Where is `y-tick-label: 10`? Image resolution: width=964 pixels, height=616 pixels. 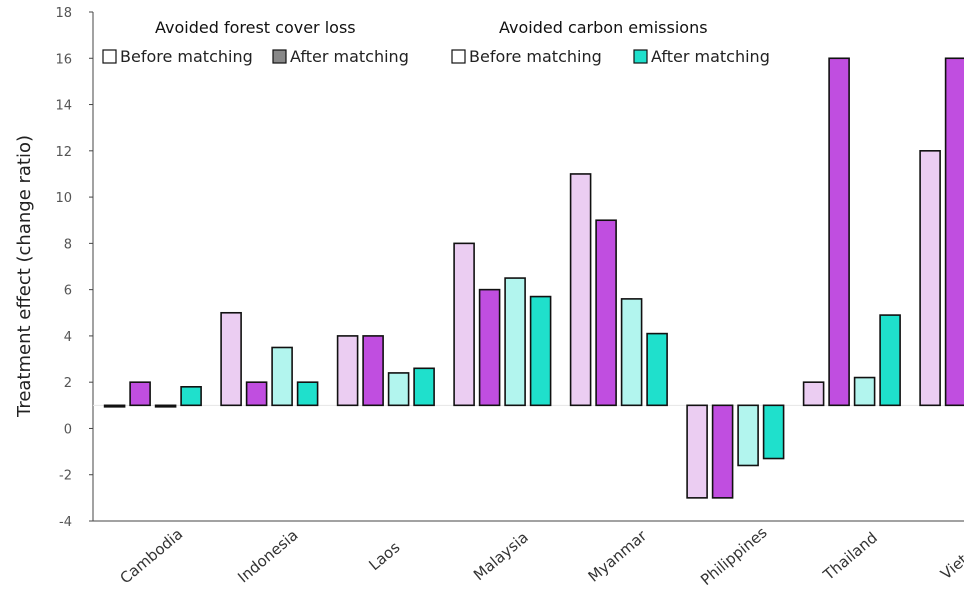
y-tick-label: 10 is located at coordinates (63, 198).